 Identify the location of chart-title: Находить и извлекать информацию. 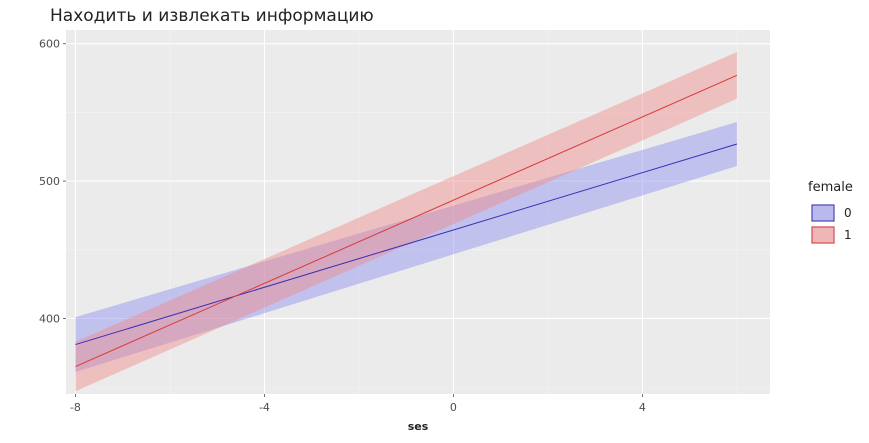
(212, 16).